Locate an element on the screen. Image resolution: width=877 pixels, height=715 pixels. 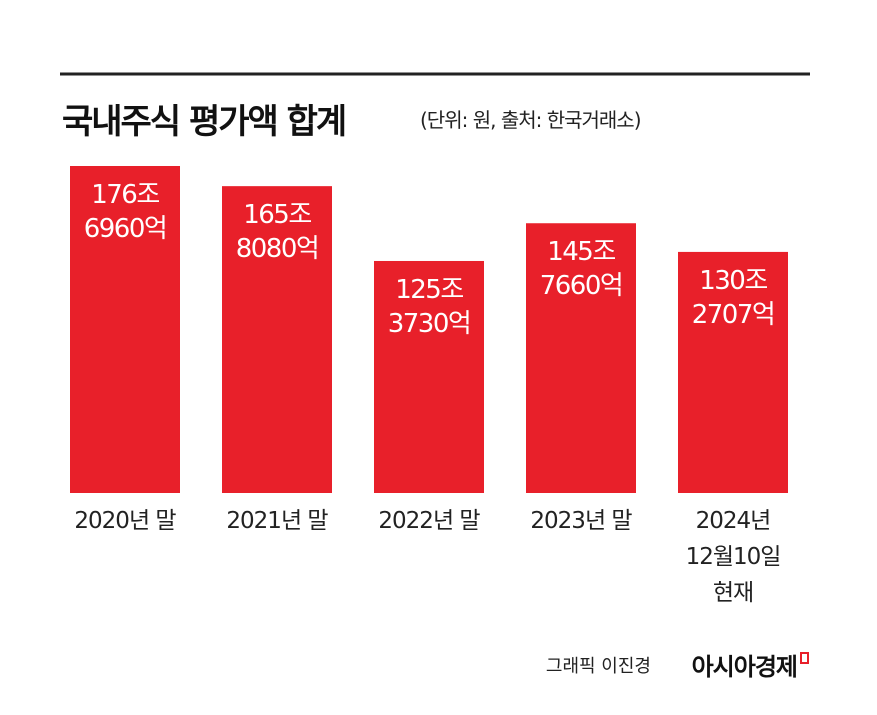
chart-subtitle: (단위: 원, 출처: 한국거래소) is located at coordinates (531, 120).